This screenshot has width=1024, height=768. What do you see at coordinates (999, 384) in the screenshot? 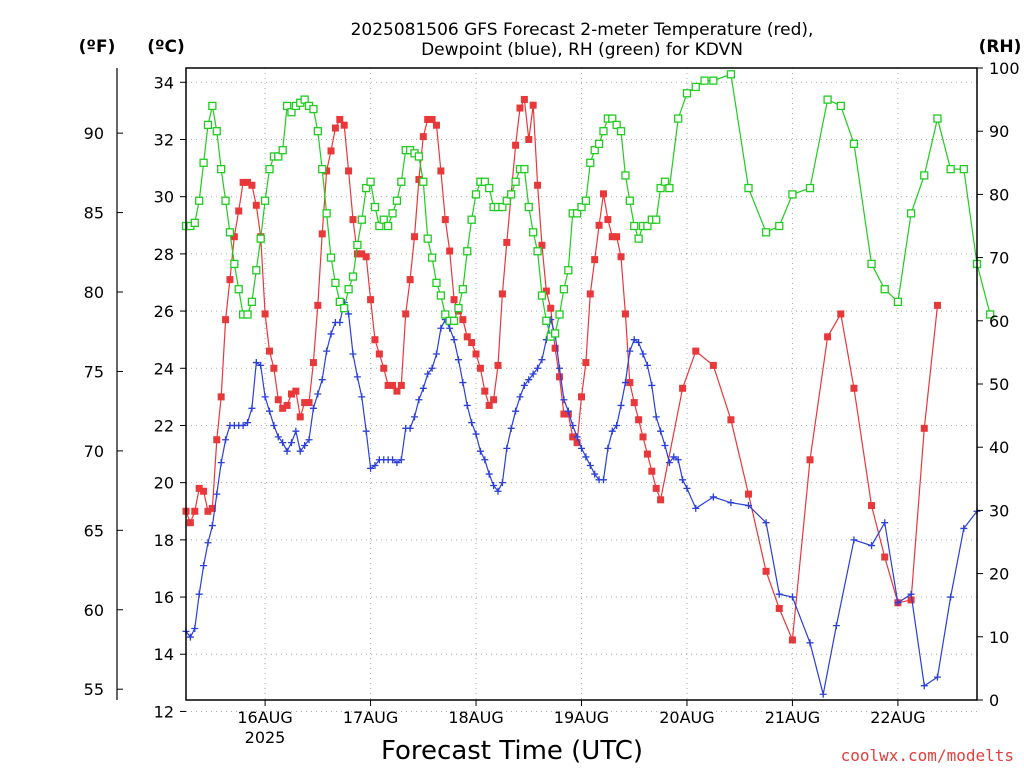
I see `rh-tick-label: 50` at bounding box center [999, 384].